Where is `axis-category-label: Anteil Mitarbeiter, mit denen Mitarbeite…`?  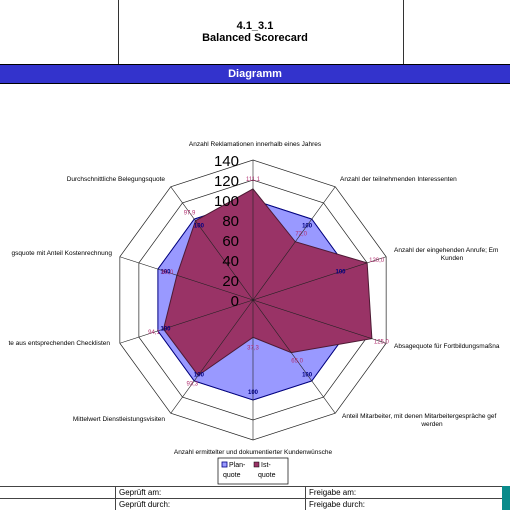
axis-category-label: Anteil Mitarbeiter, mit denen Mitarbeite… is located at coordinates (419, 420).